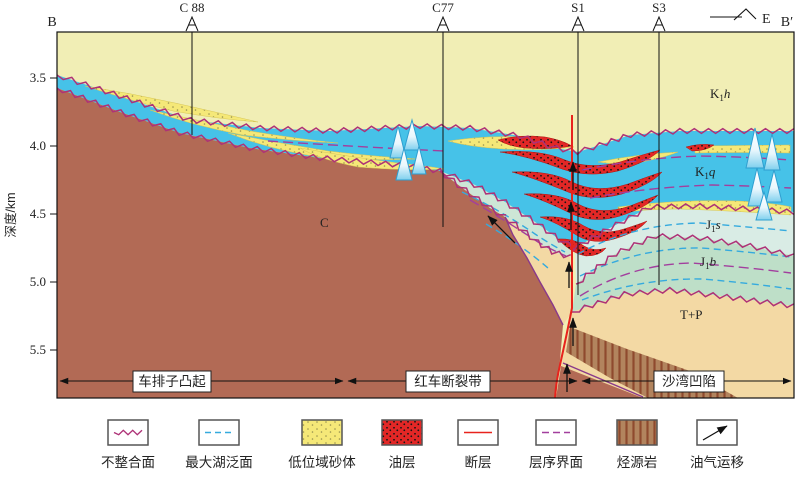 This screenshot has height=478, width=806. I want to click on legend-label: 低位域砂体, so click(322, 462).